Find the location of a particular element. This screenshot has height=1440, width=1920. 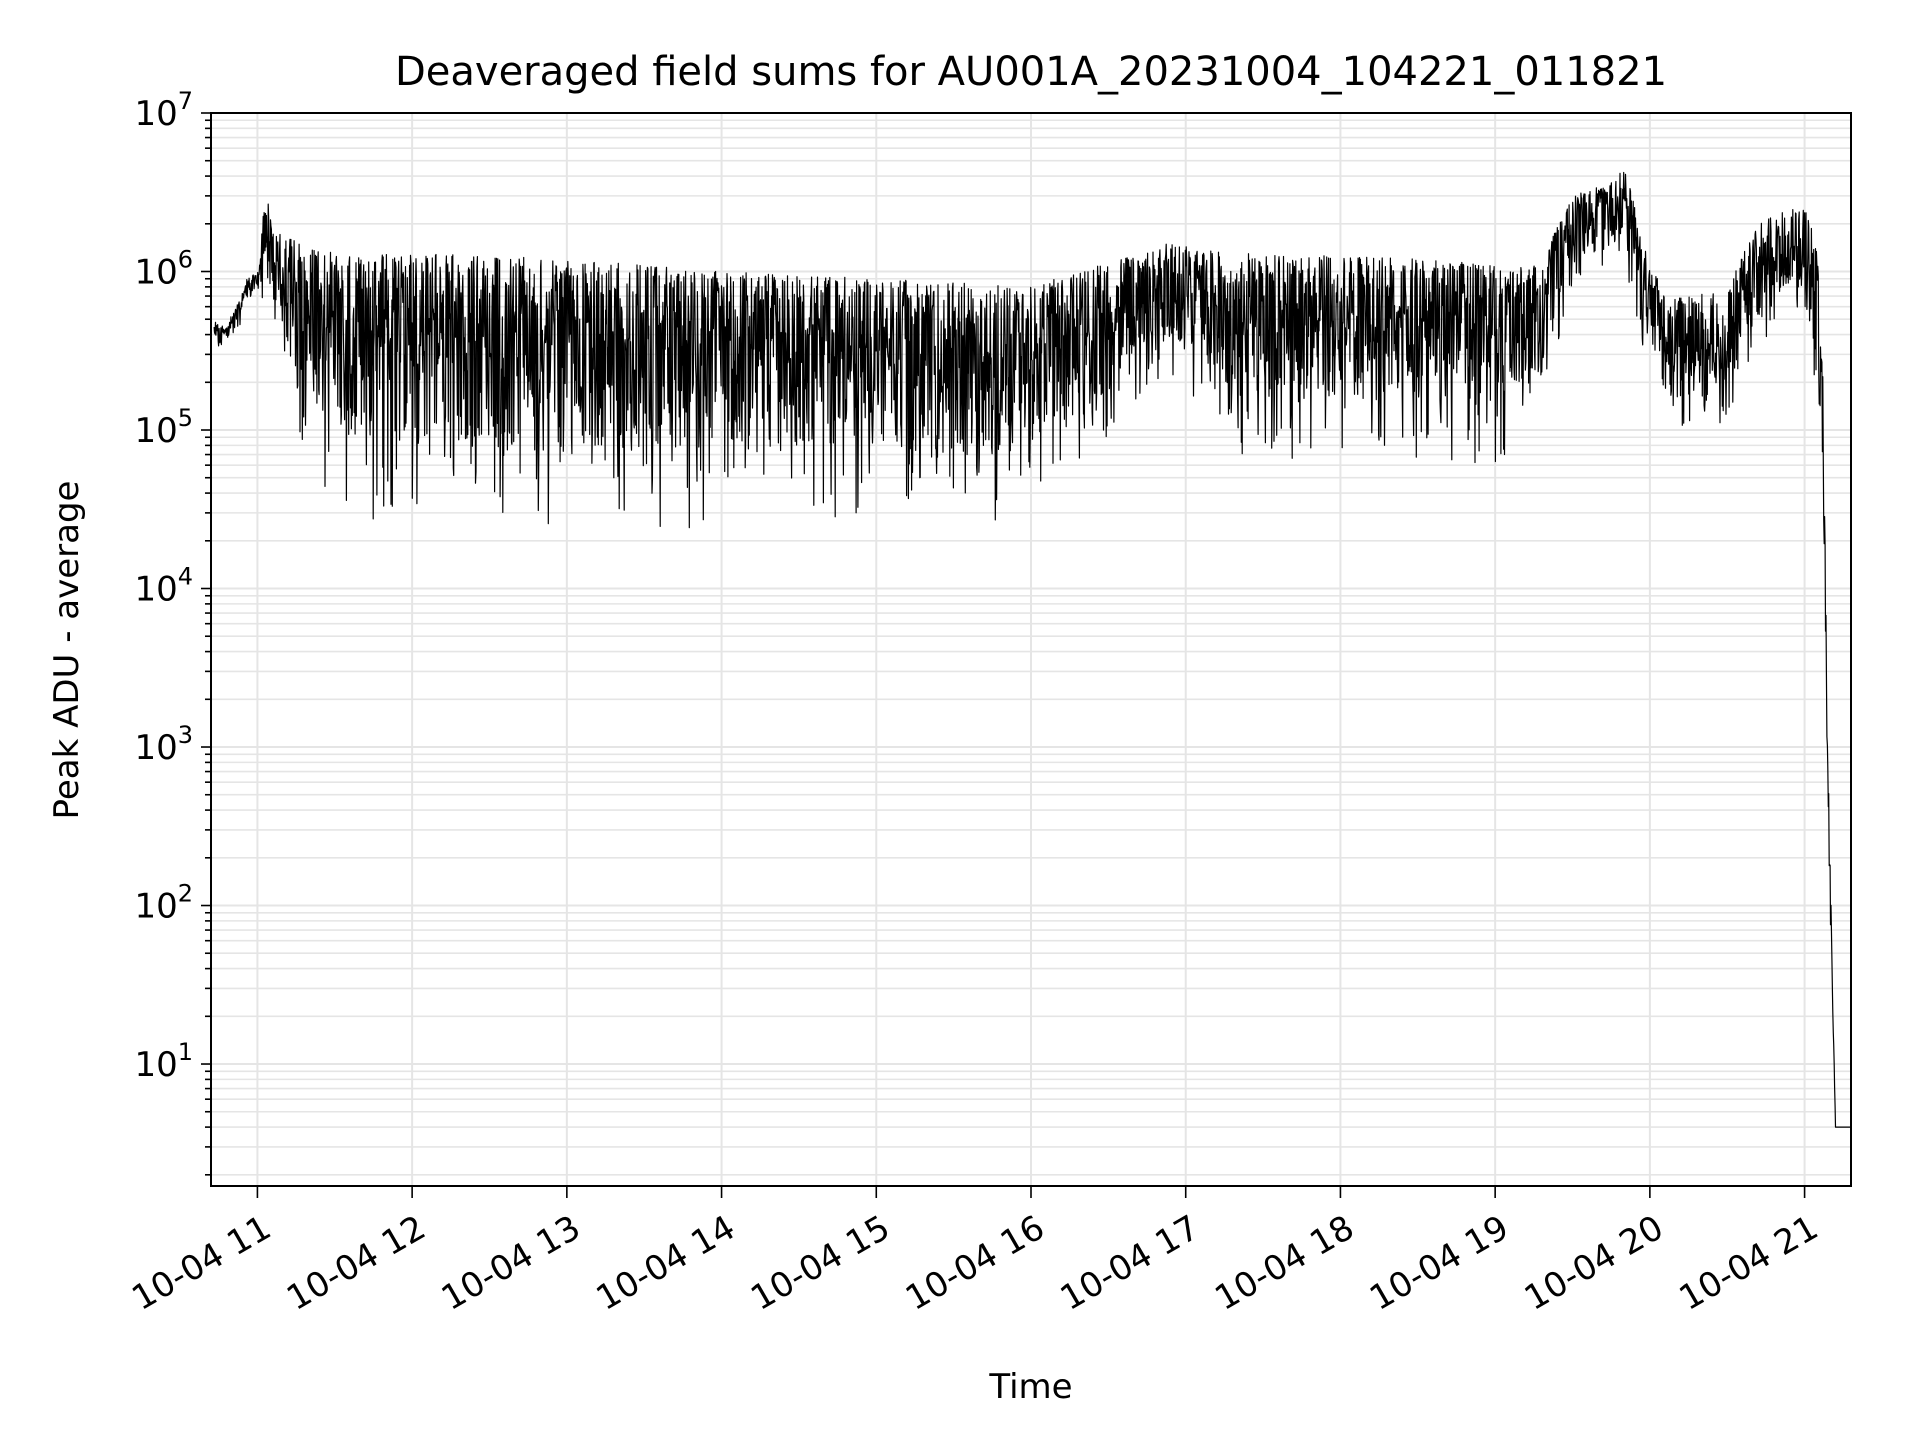

y-tick-exponent: 5 is located at coordinates (185, 418).